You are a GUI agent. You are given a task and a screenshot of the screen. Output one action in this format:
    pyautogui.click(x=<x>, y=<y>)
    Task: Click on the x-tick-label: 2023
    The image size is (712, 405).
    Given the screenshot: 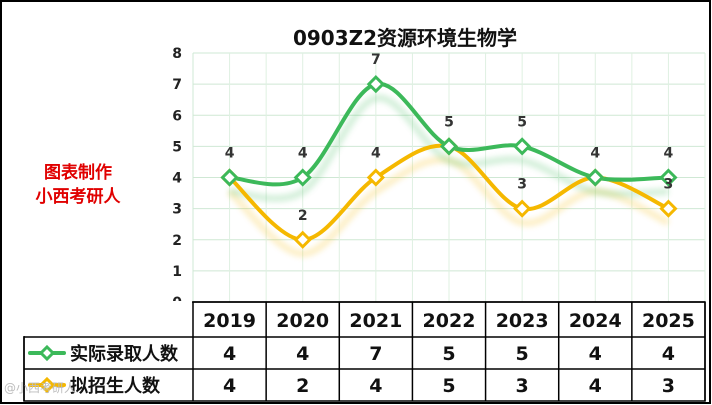 What is the action you would take?
    pyautogui.click(x=522, y=321)
    